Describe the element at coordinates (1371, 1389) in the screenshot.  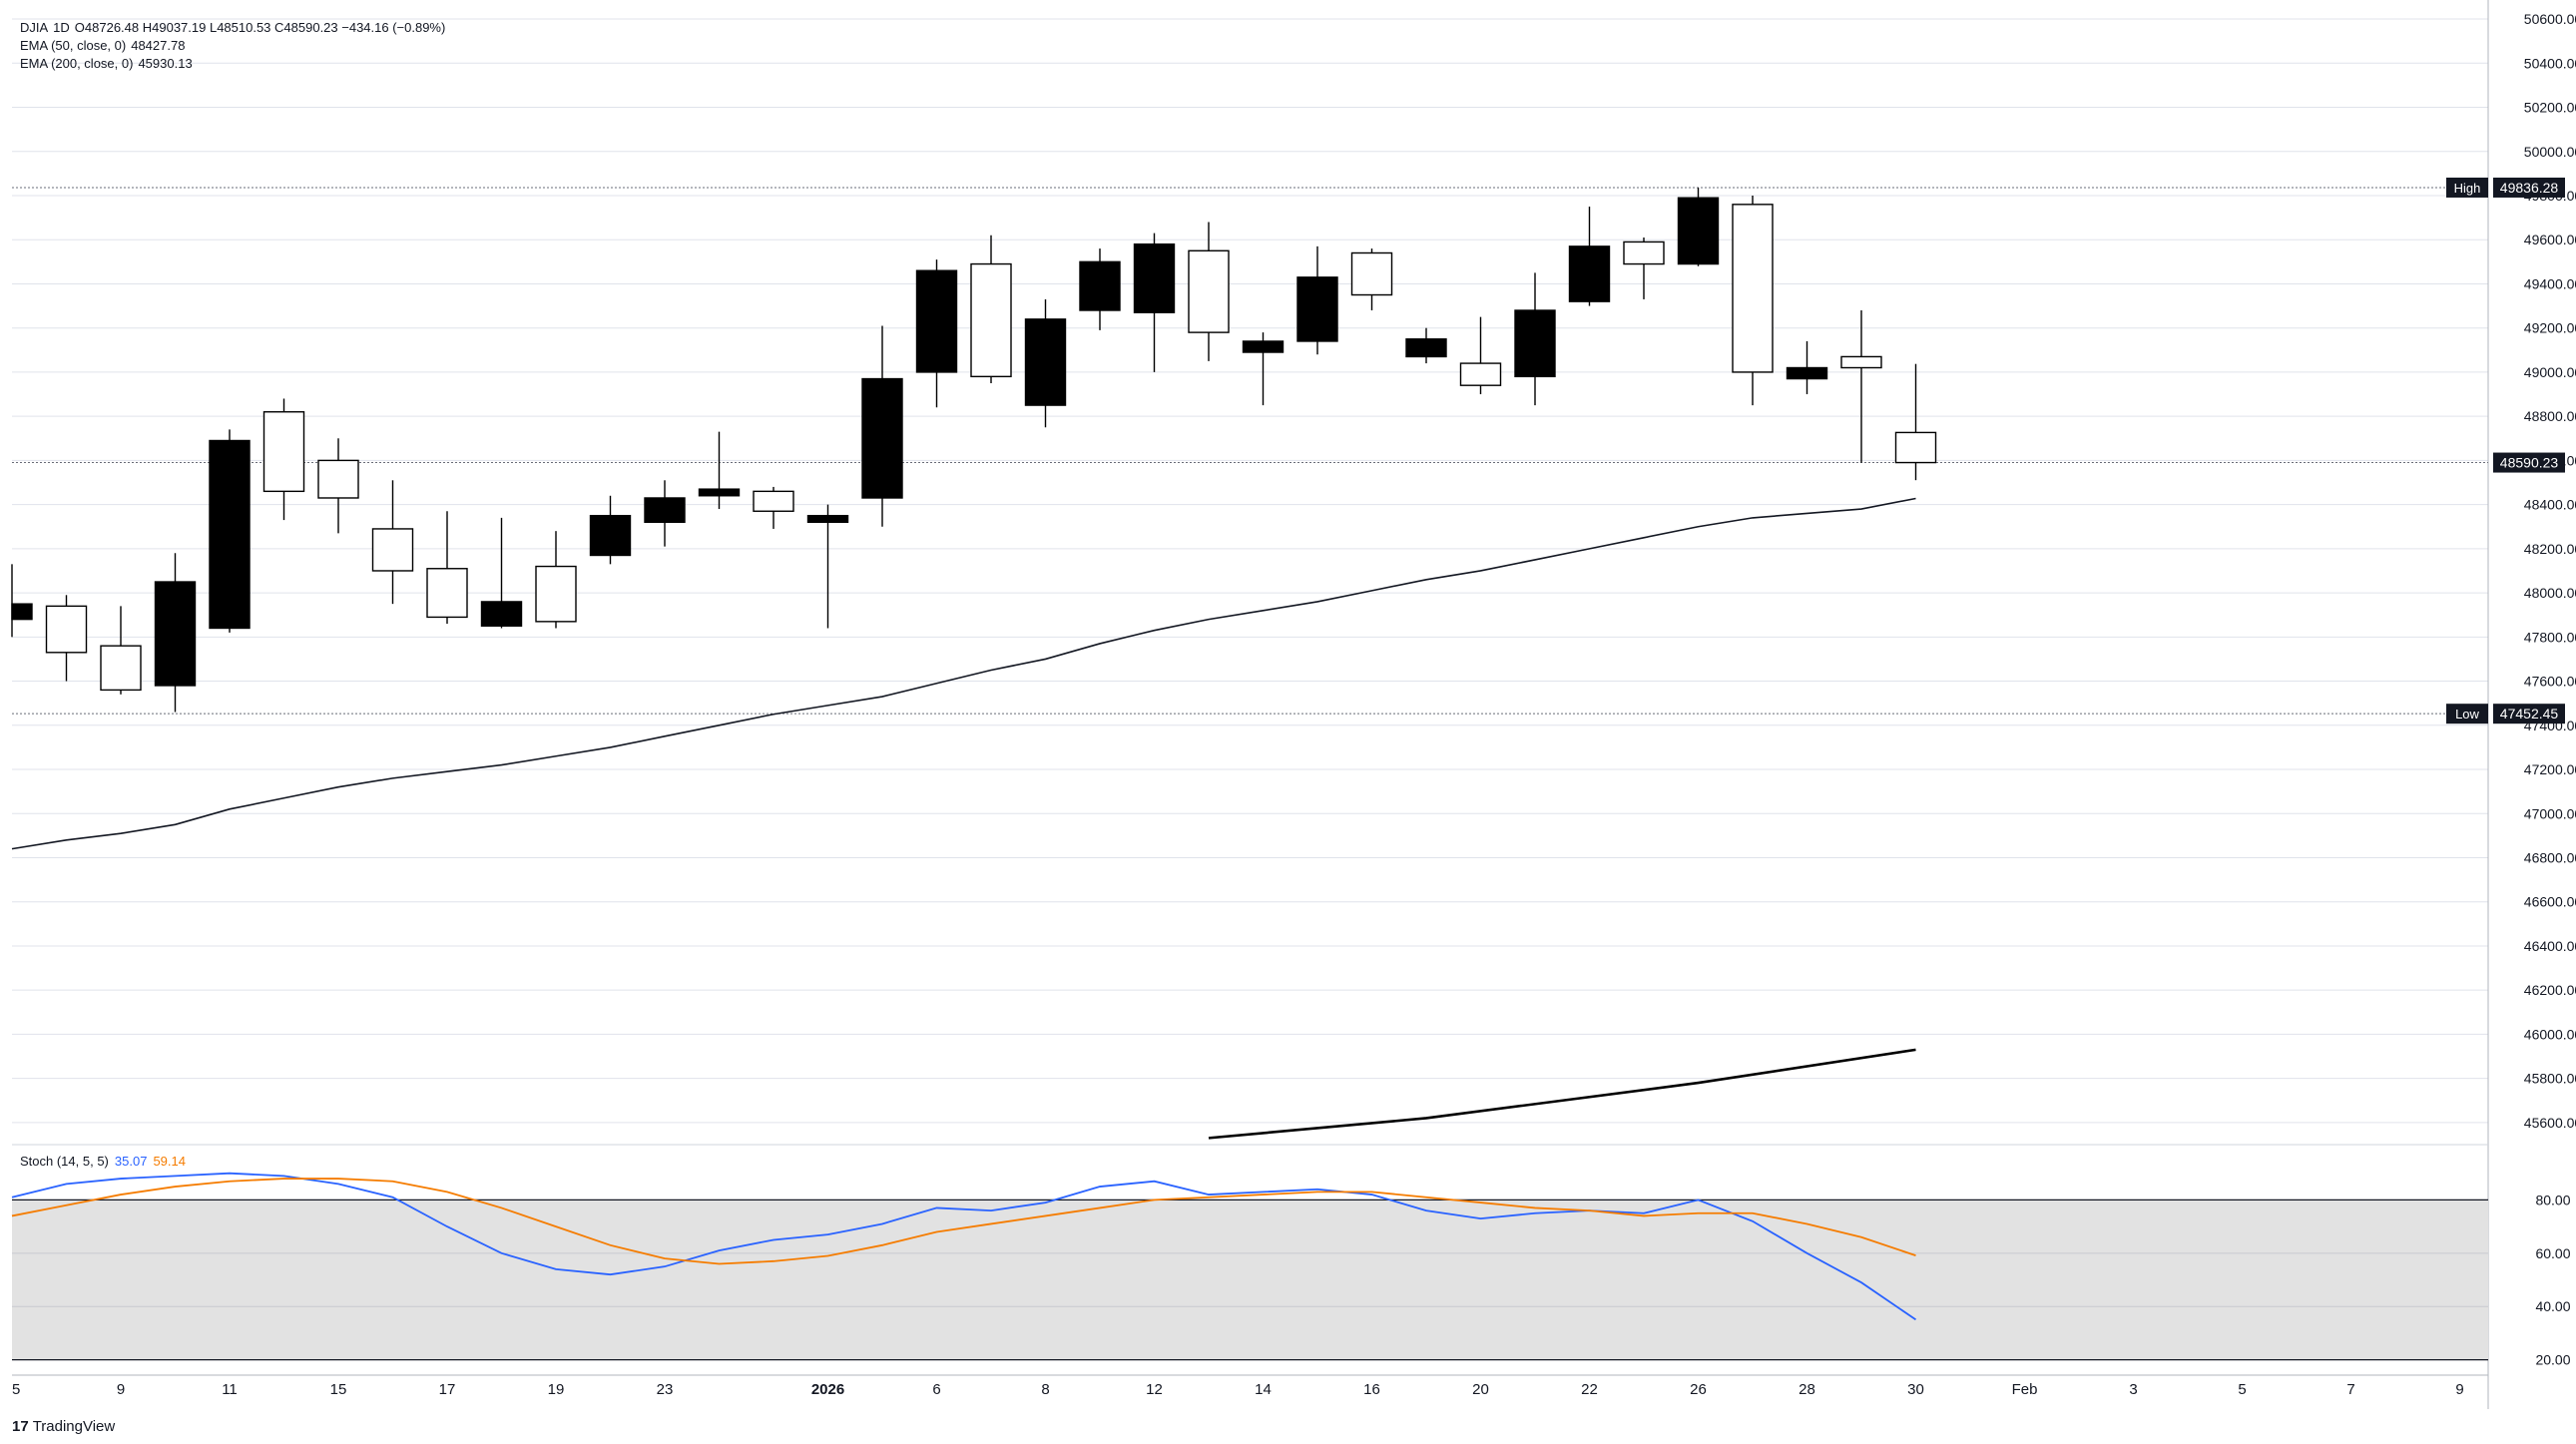
I see `time-tick-label: 16` at that location.